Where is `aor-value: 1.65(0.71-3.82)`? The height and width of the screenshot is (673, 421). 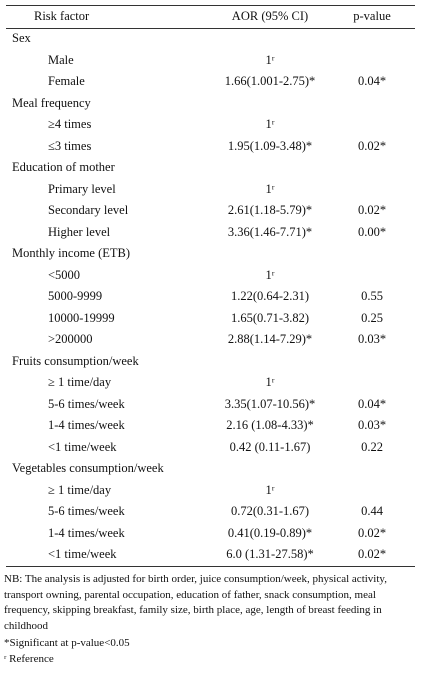 aor-value: 1.65(0.71-3.82) is located at coordinates (270, 317).